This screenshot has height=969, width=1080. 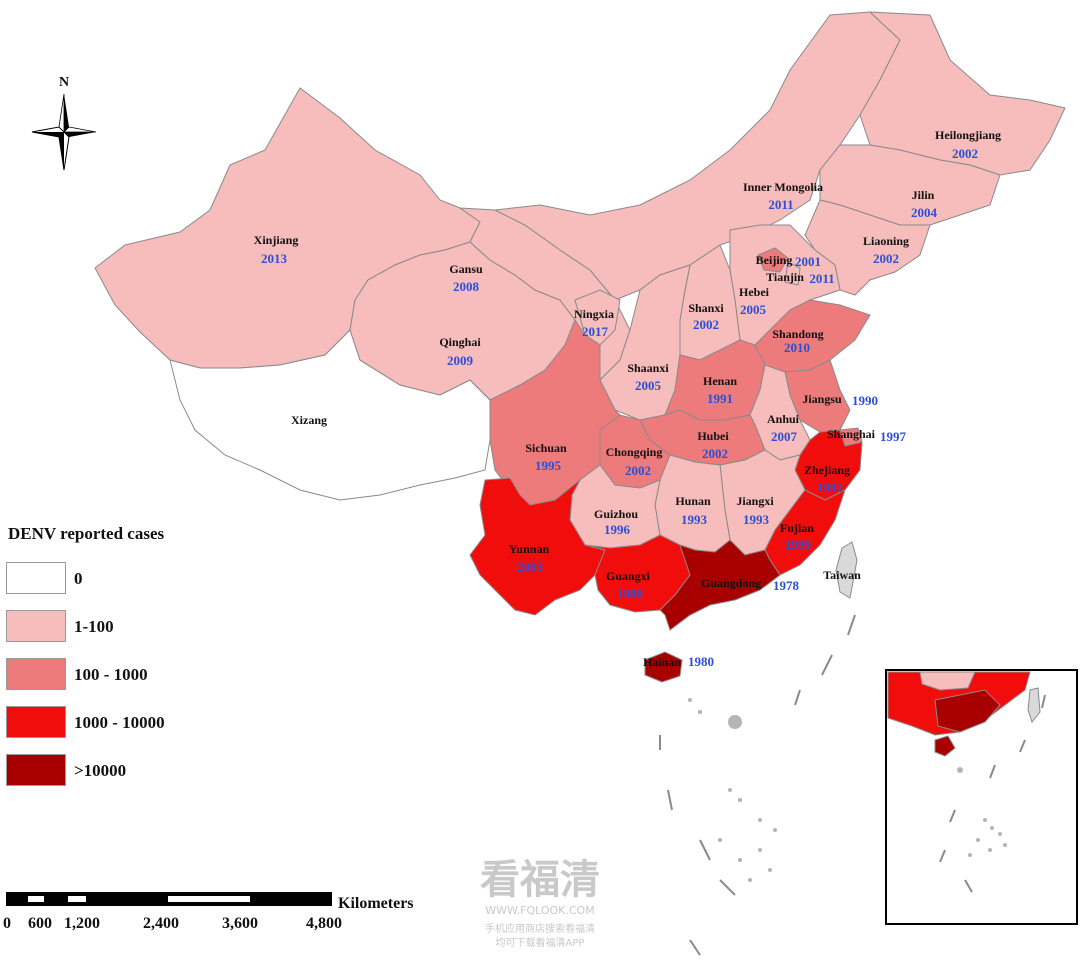 I want to click on legend-label: 100 - 1000, so click(x=111, y=674).